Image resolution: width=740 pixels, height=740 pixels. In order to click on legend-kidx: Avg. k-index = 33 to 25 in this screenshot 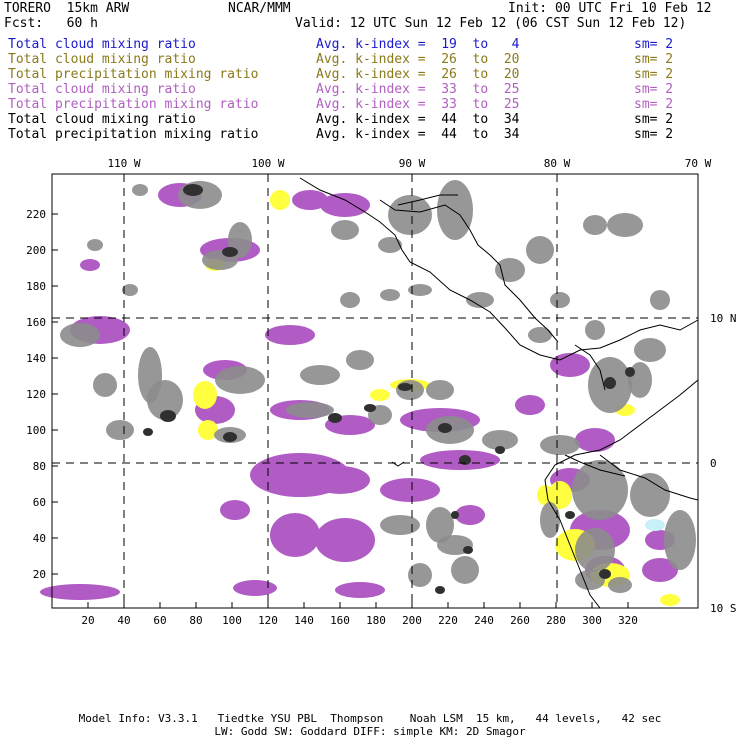, I will do `click(418, 104)`.